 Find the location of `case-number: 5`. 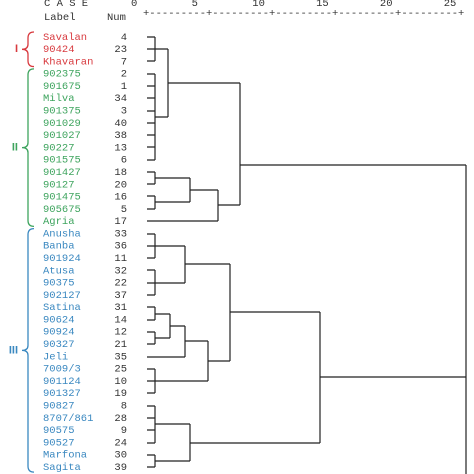

case-number: 5 is located at coordinates (124, 210).